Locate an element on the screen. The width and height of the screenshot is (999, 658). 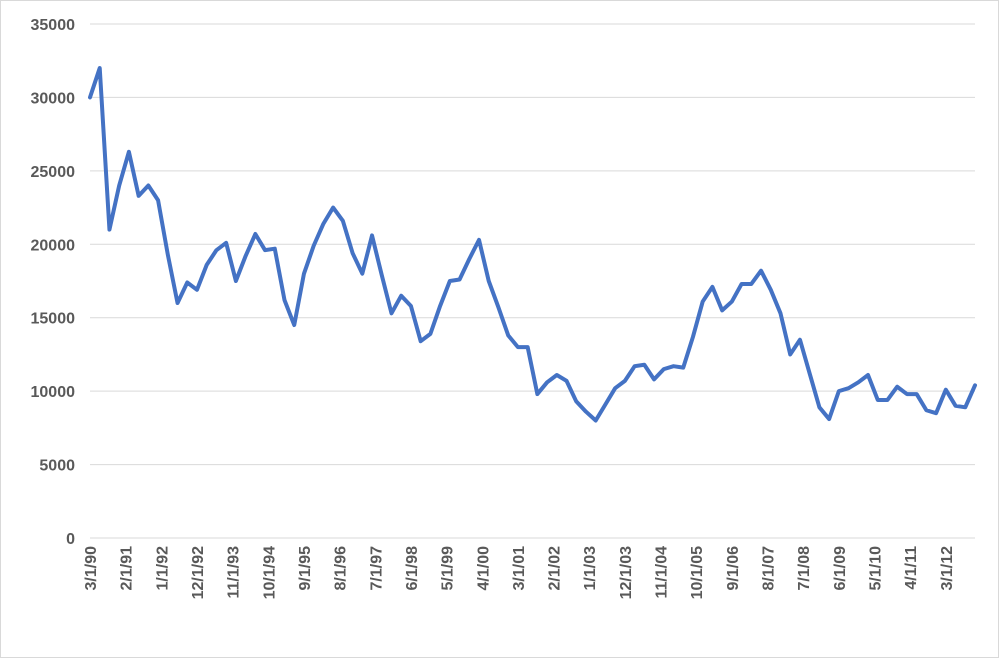
x-tick-label: 1/1/03 is located at coordinates (590, 568).